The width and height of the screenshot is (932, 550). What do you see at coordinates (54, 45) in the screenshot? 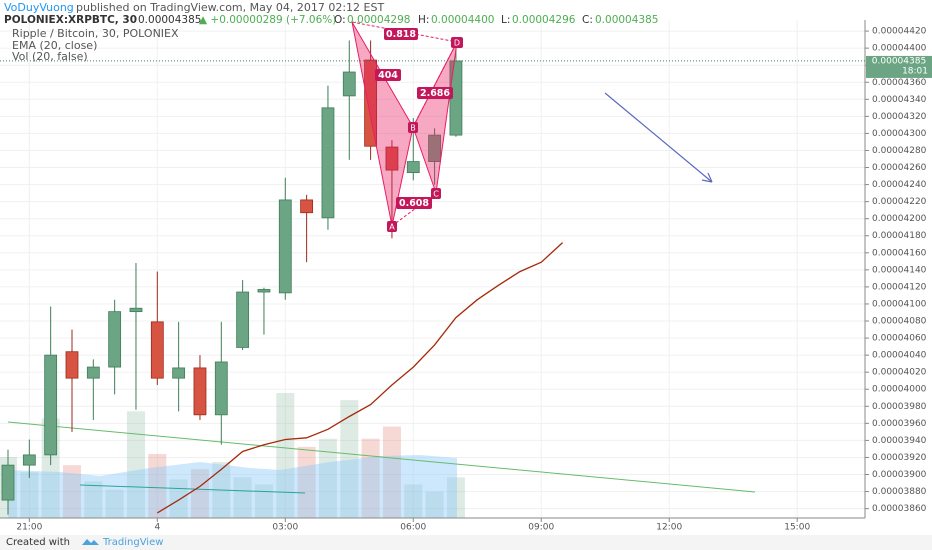
I see `legend-ema: EMA (20, close)` at bounding box center [54, 45].